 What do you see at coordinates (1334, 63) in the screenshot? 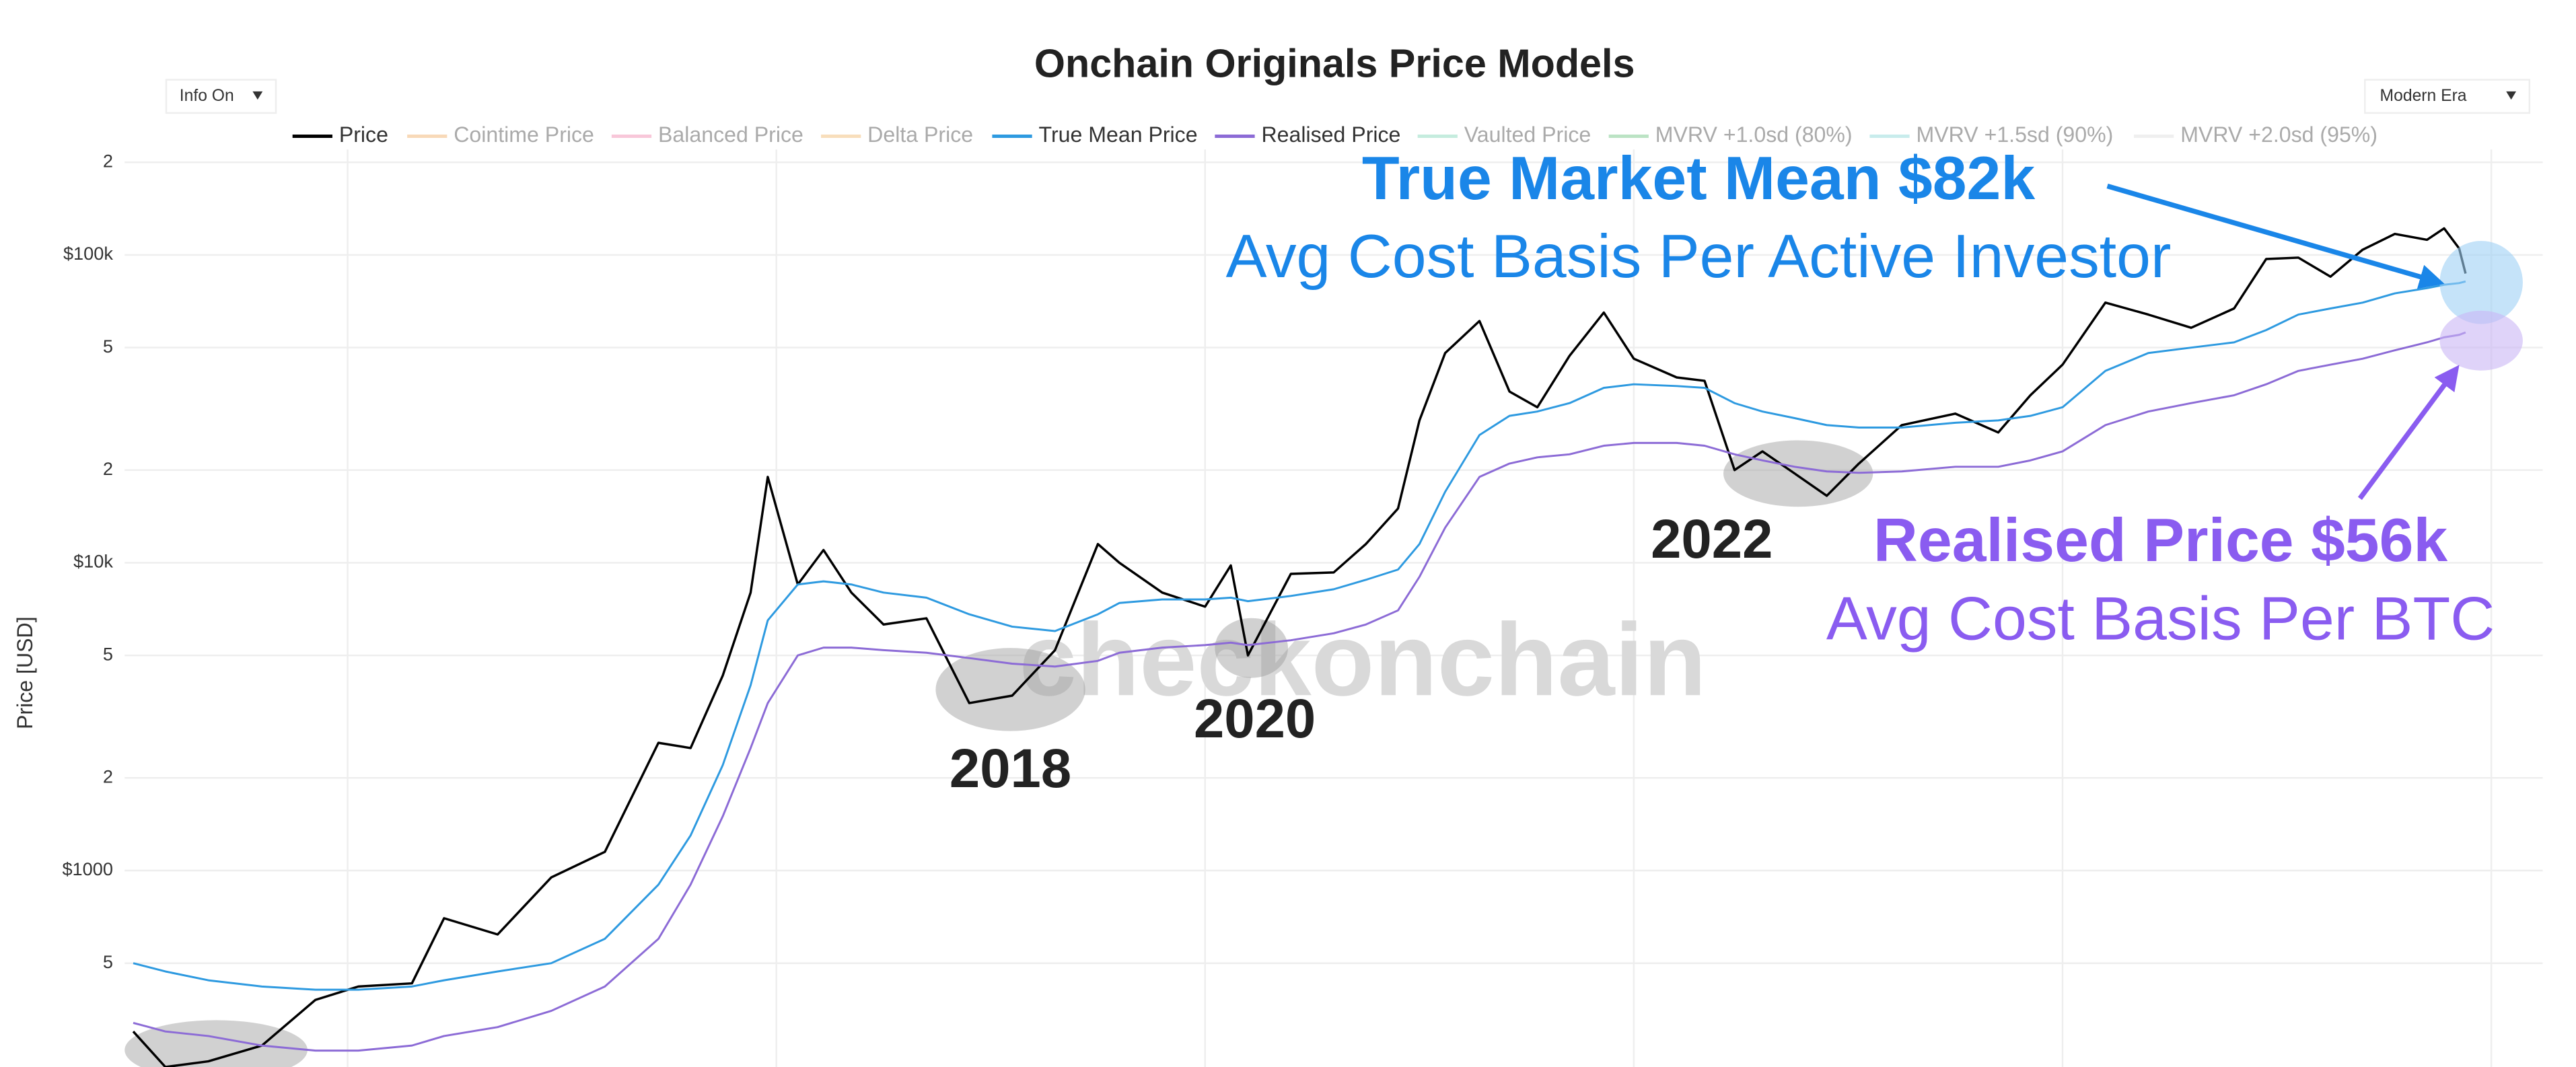
I see `chart-title: Onchain Originals Price Models` at bounding box center [1334, 63].